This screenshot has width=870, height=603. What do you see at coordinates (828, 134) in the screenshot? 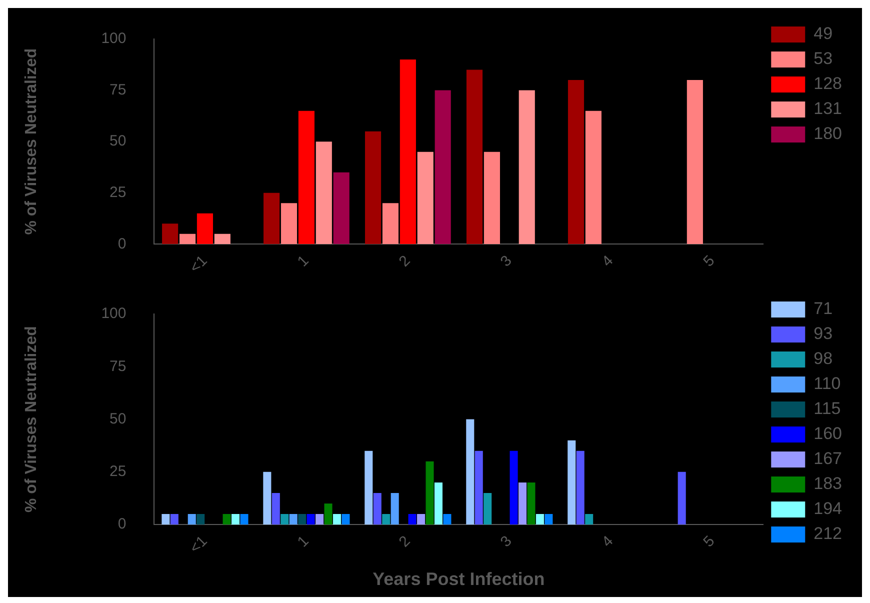
I see `legend-label: 180` at bounding box center [828, 134].